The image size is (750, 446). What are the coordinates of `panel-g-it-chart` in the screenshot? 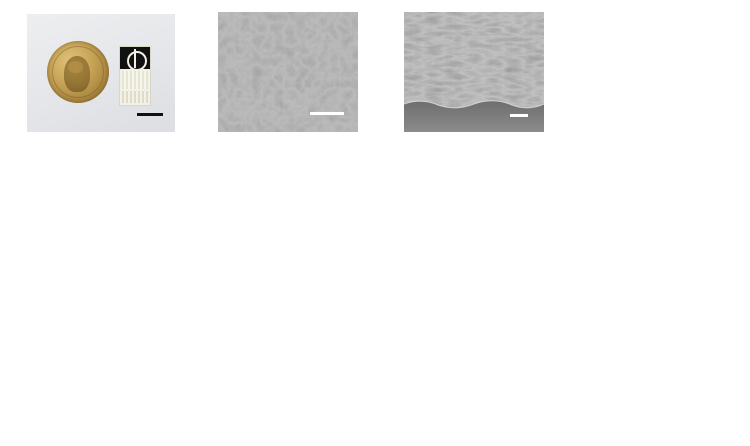 It's located at (467, 223).